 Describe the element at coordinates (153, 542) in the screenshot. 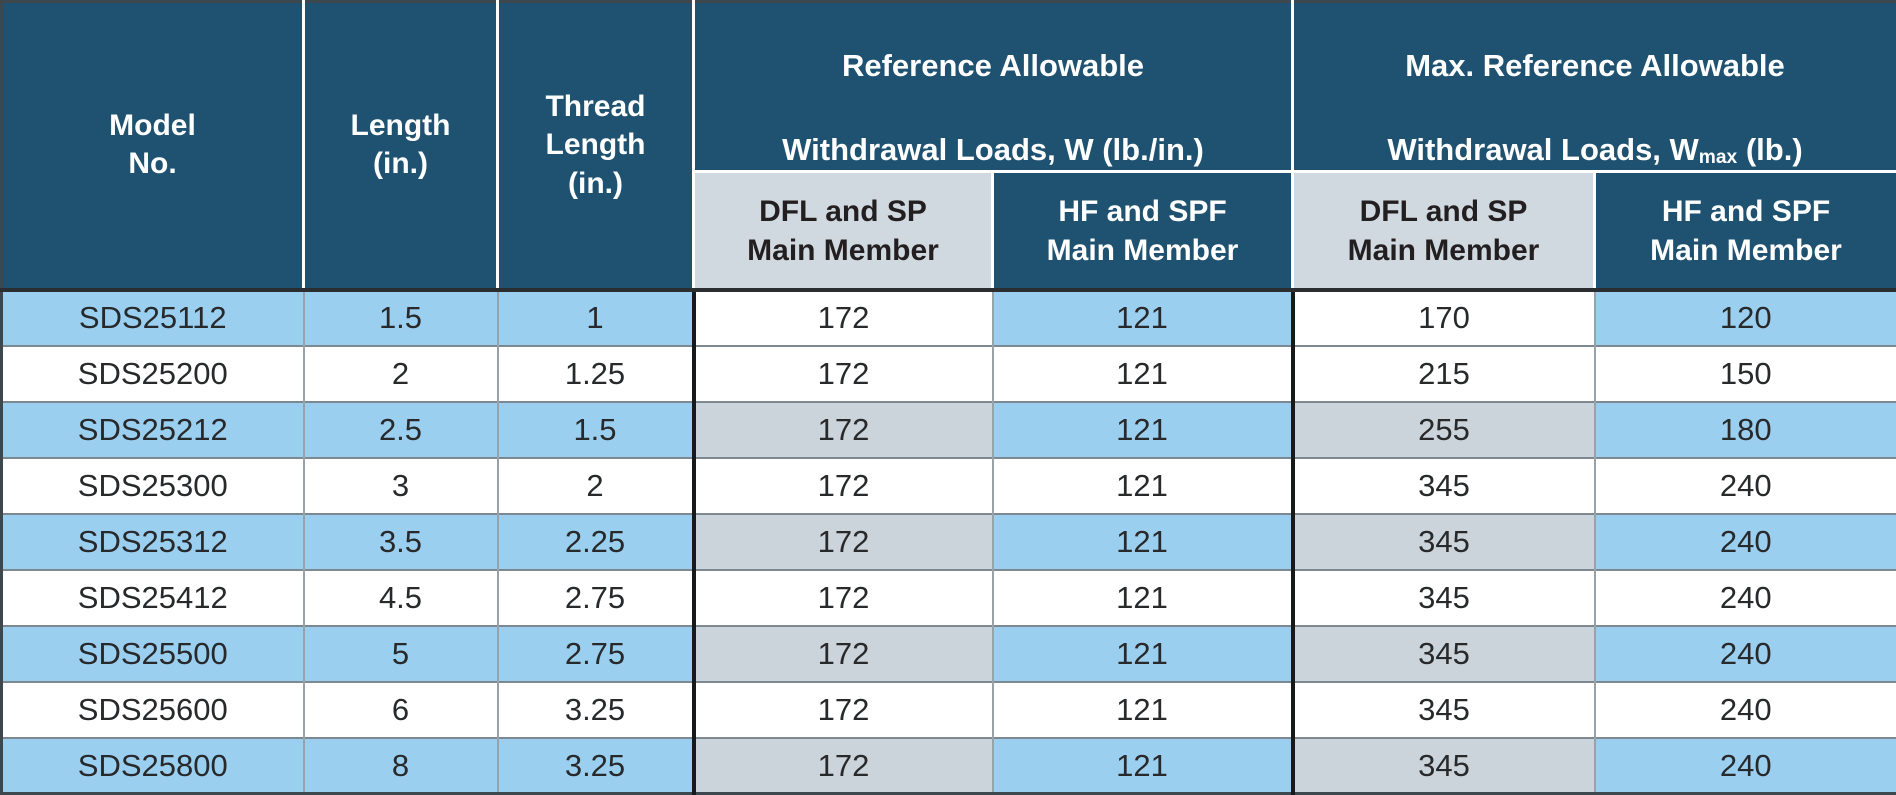

I see `cell-model: SDS25312` at that location.